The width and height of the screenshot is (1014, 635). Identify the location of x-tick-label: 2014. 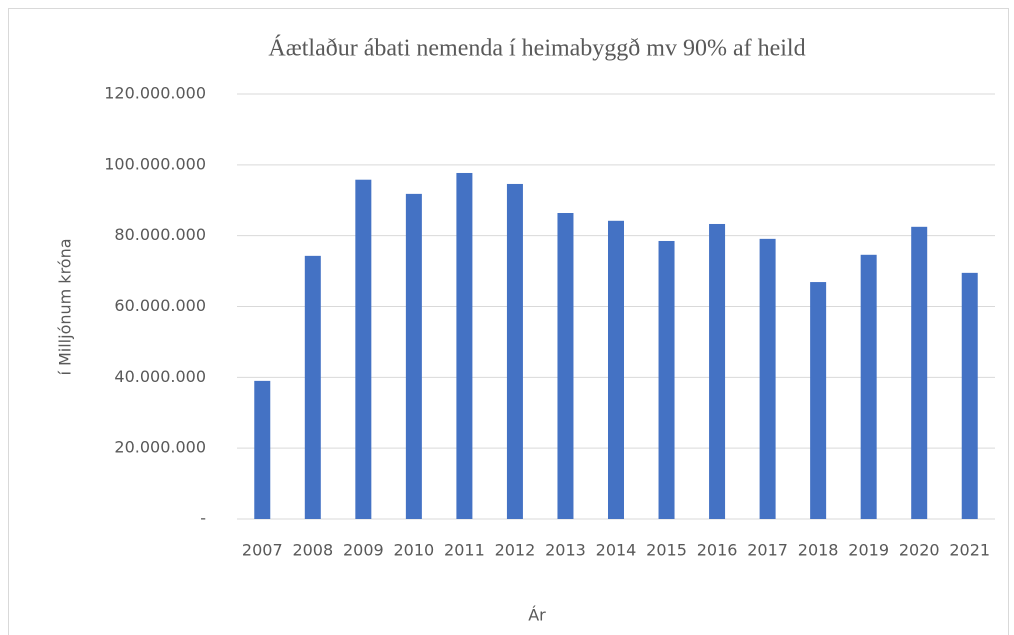
(616, 550).